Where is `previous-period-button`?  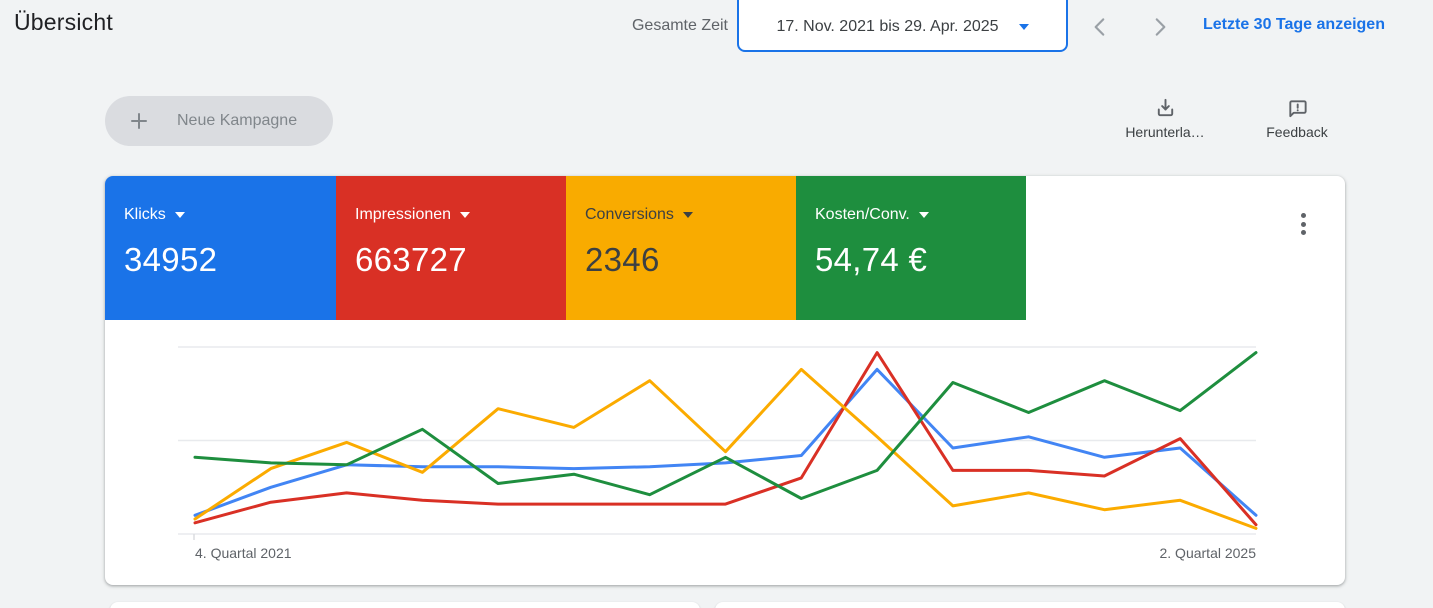
previous-period-button is located at coordinates (1100, 27).